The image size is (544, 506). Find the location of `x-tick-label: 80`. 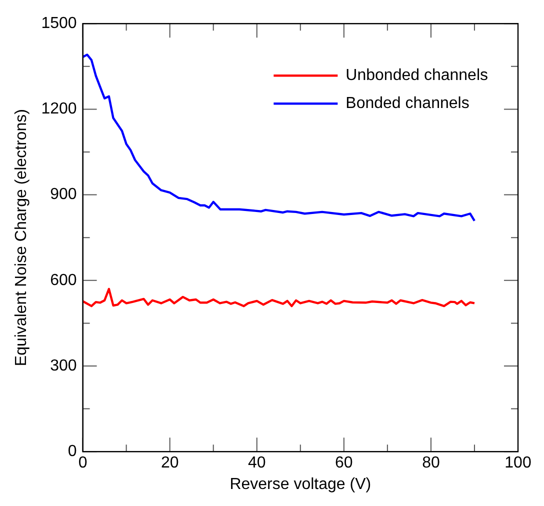

x-tick-label: 80 is located at coordinates (431, 463).